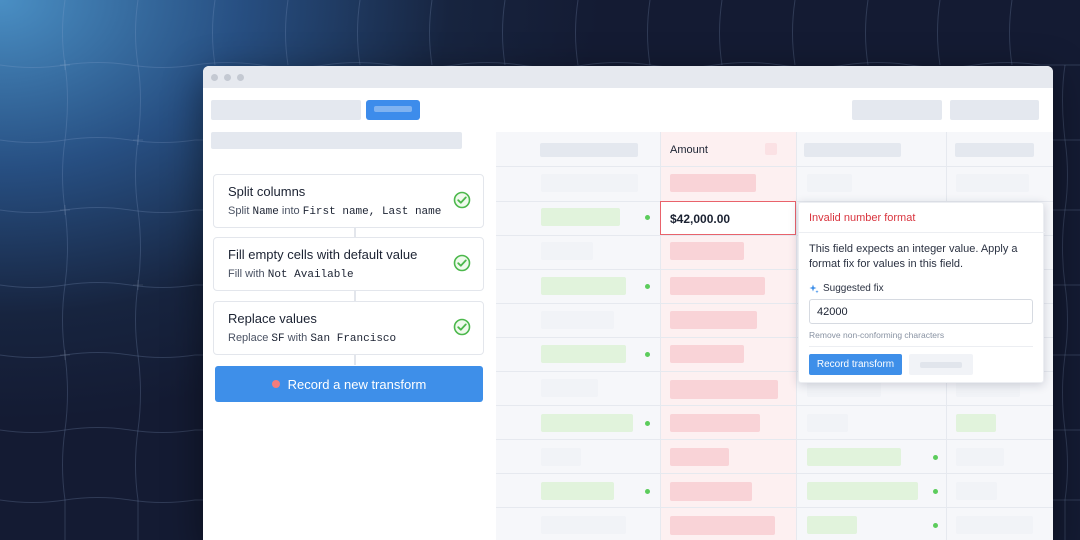 The image size is (1080, 540). What do you see at coordinates (921, 311) in the screenshot?
I see `suggested-fix-input` at bounding box center [921, 311].